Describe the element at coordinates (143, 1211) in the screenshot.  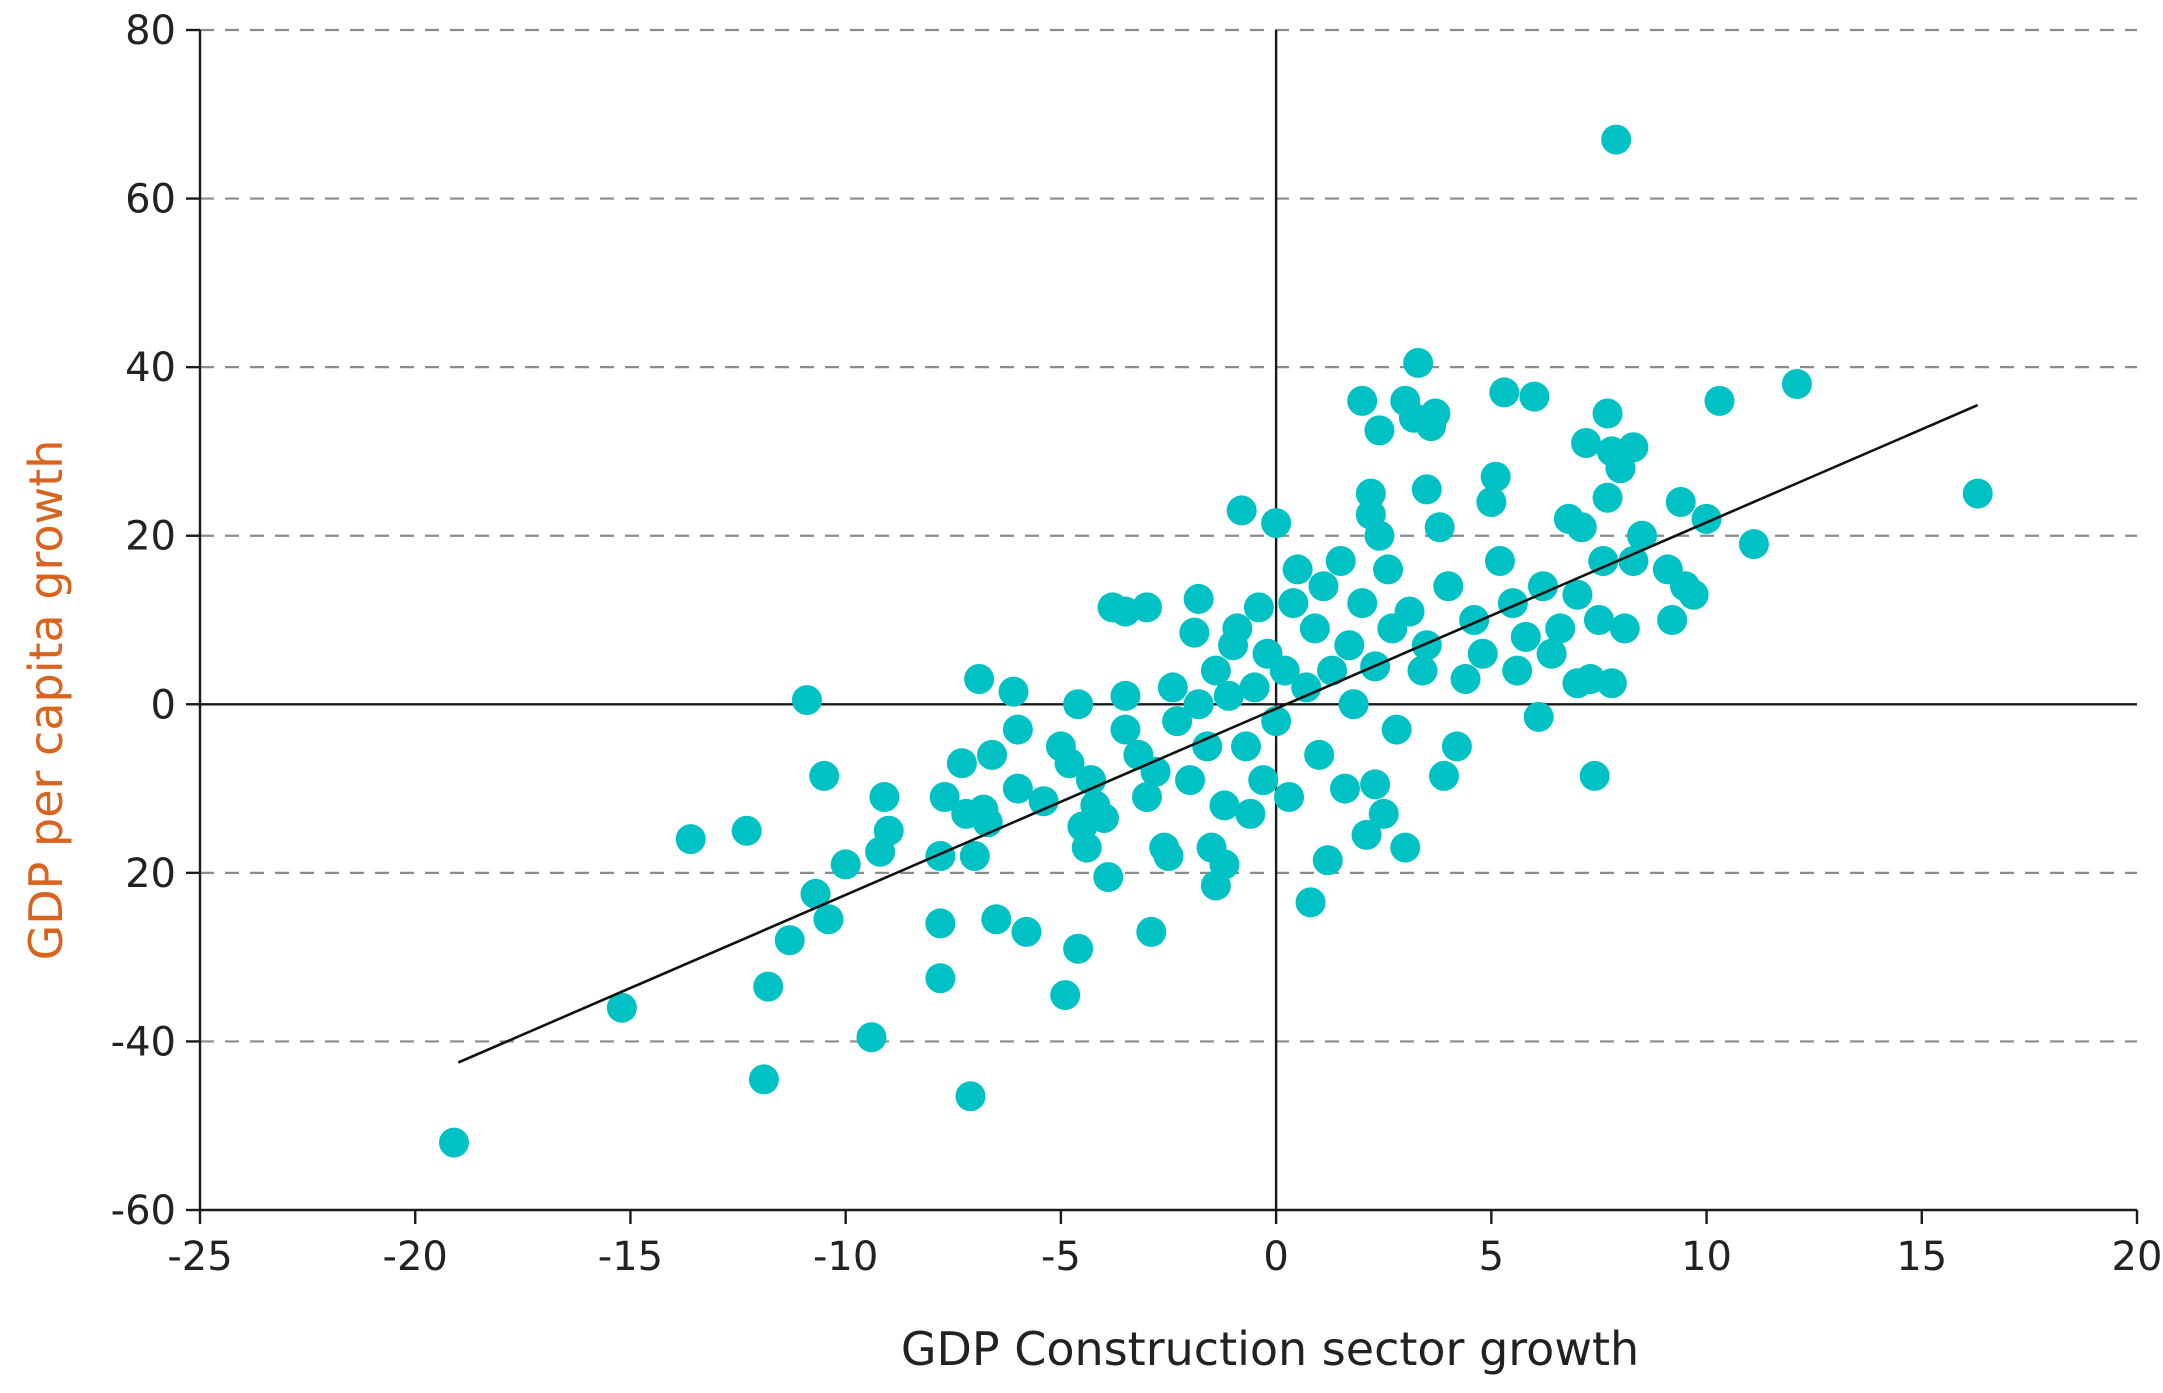
I see `y-tick-label: -60` at that location.